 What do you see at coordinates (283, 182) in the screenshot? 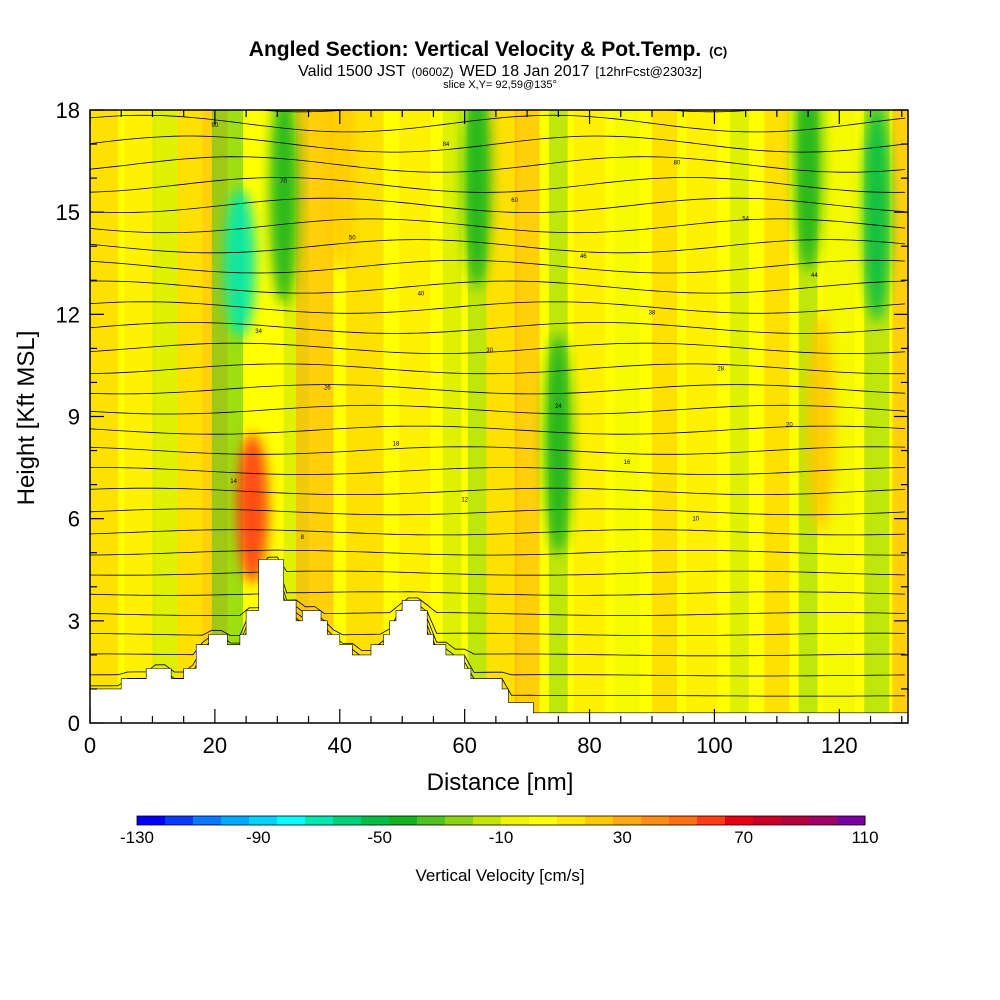
I see `theta-contour-label: 70` at bounding box center [283, 182].